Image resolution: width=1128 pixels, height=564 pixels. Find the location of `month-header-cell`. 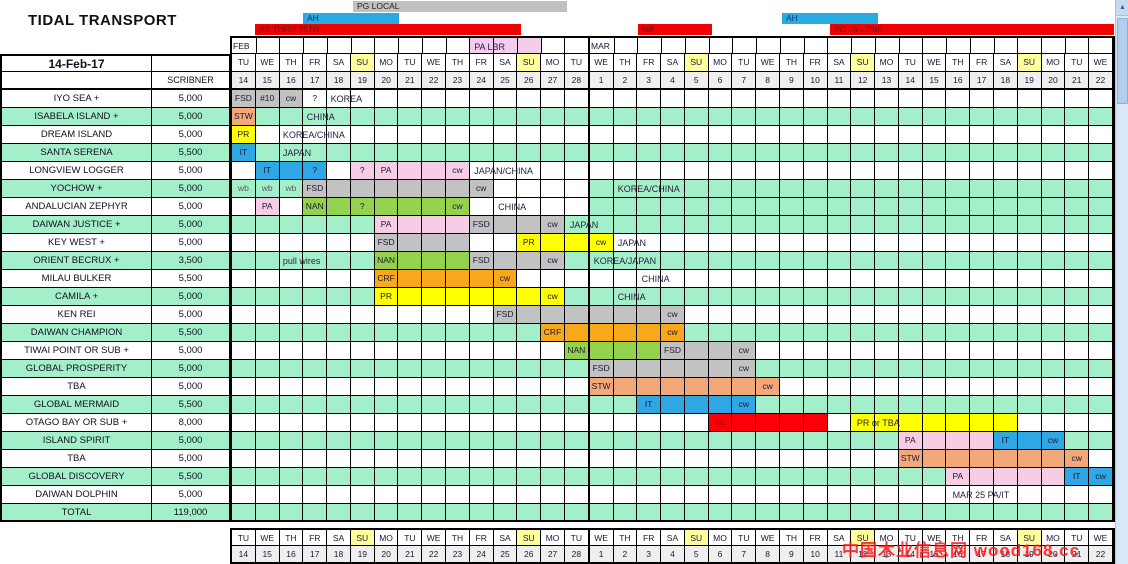

month-header-cell is located at coordinates (935, 46).